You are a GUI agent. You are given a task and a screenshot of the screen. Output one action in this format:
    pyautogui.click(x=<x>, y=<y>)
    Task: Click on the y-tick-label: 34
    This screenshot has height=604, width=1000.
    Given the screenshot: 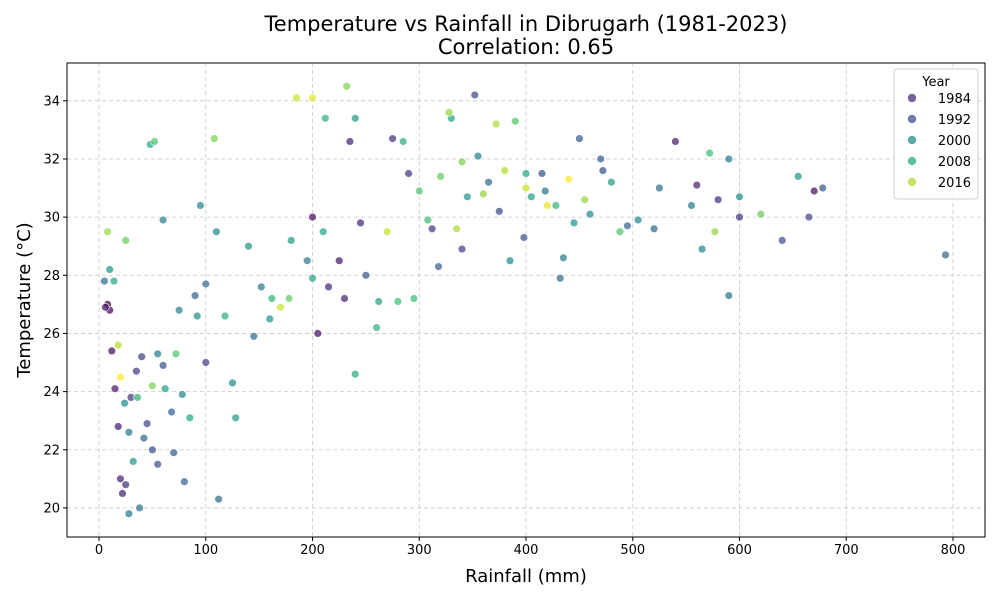 What is the action you would take?
    pyautogui.click(x=51, y=101)
    